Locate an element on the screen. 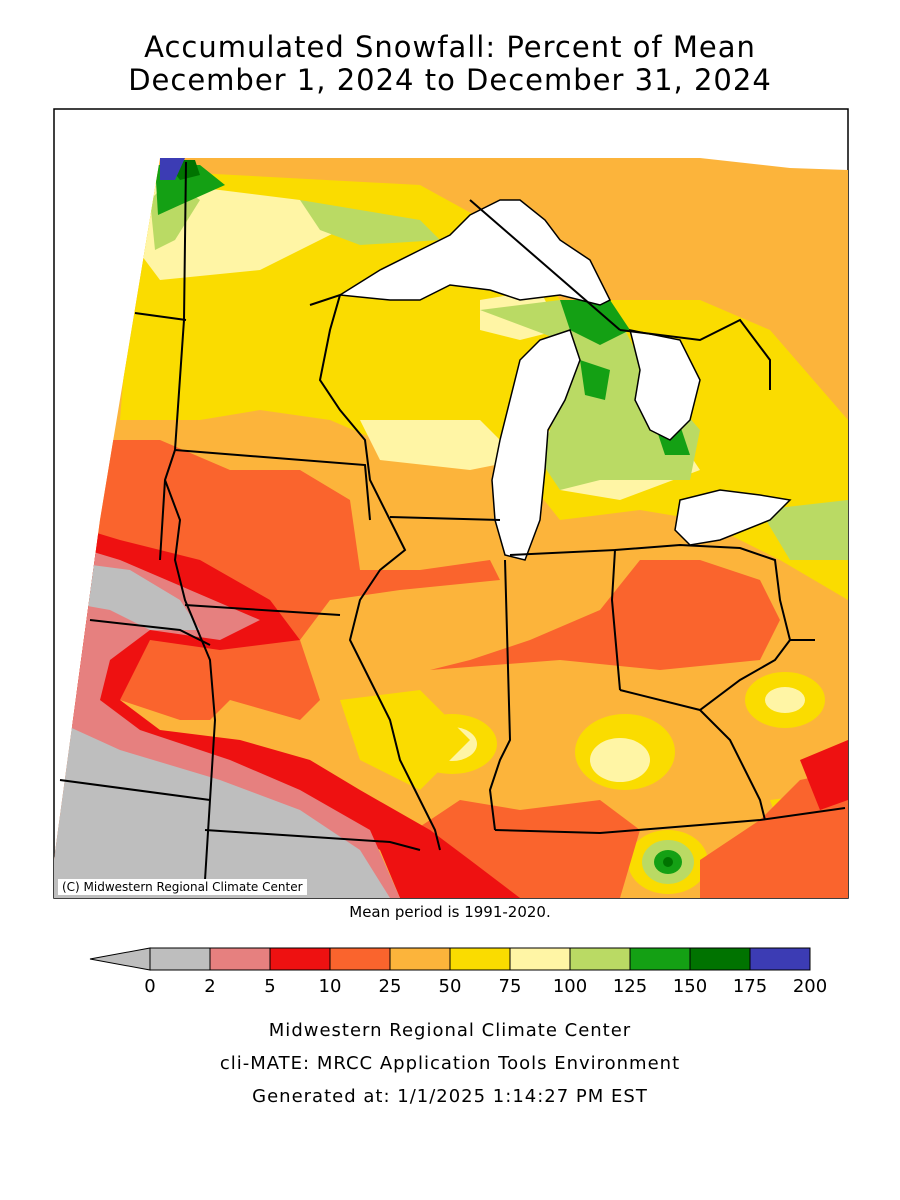 The height and width of the screenshot is (1200, 900). legend-tick-label: 75 is located at coordinates (510, 986).